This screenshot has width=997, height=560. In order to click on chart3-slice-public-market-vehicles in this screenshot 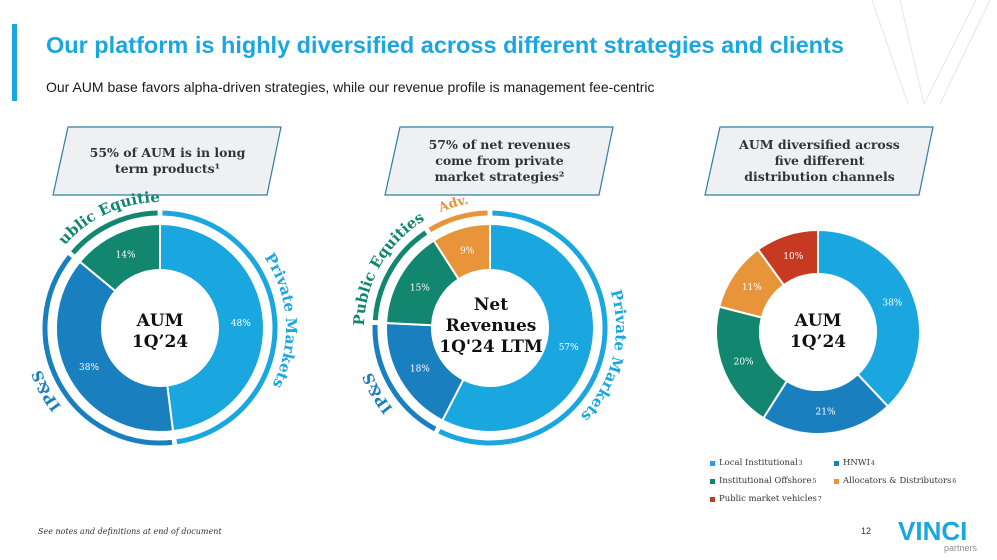, I will do `click(787, 257)`.